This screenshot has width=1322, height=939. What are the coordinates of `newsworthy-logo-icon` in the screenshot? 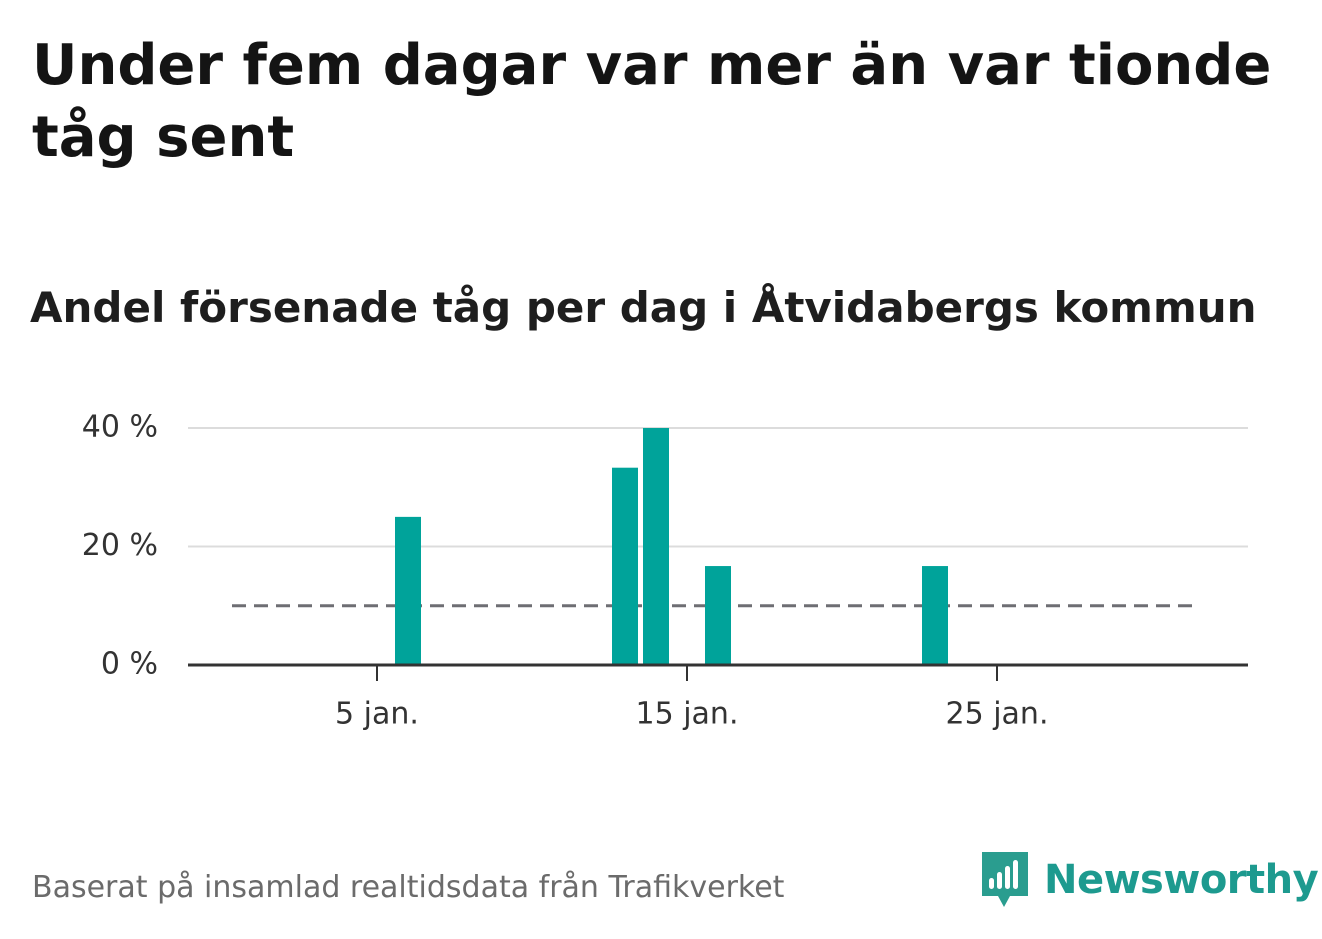 It's located at (1005, 879).